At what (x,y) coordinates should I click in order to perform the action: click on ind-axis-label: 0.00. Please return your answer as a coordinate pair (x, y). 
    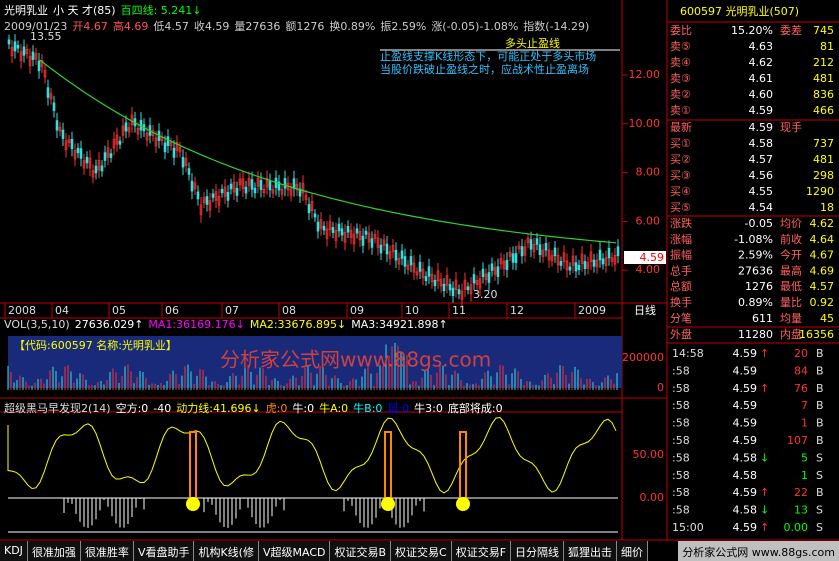
    Looking at the image, I should click on (652, 497).